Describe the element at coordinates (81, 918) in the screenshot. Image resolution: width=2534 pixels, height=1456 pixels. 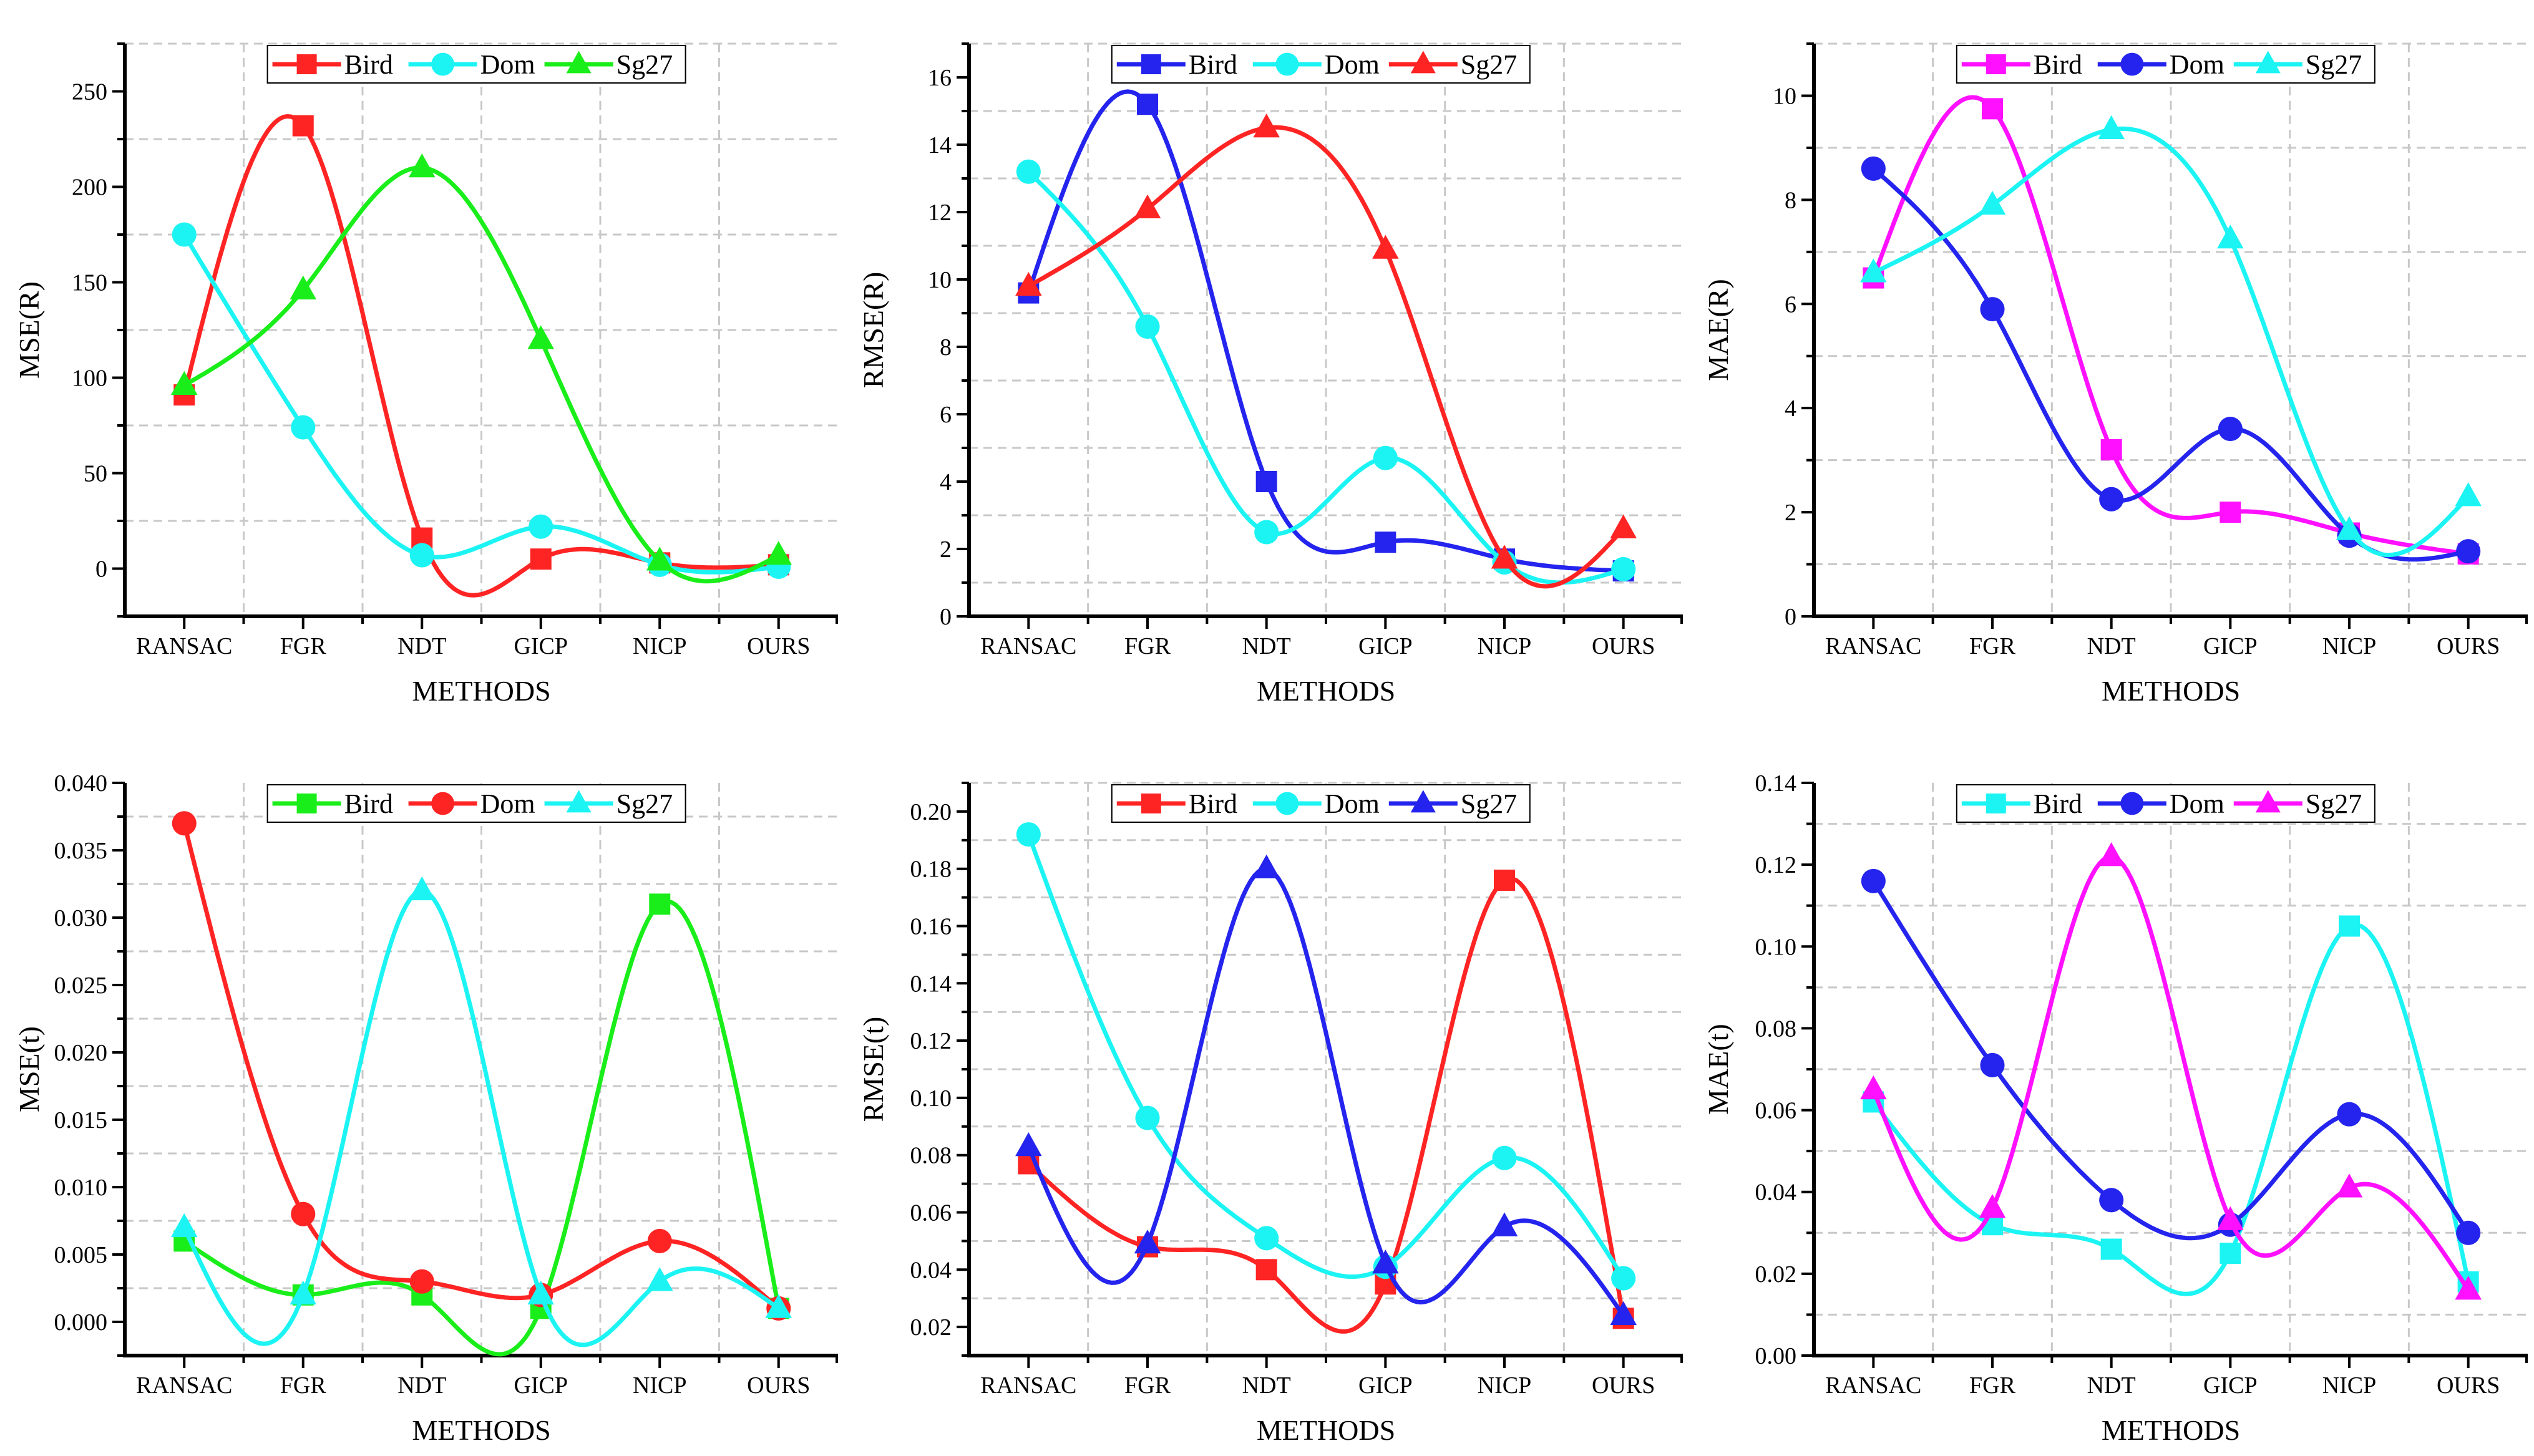
I see `y-tick-label: 0.030` at that location.